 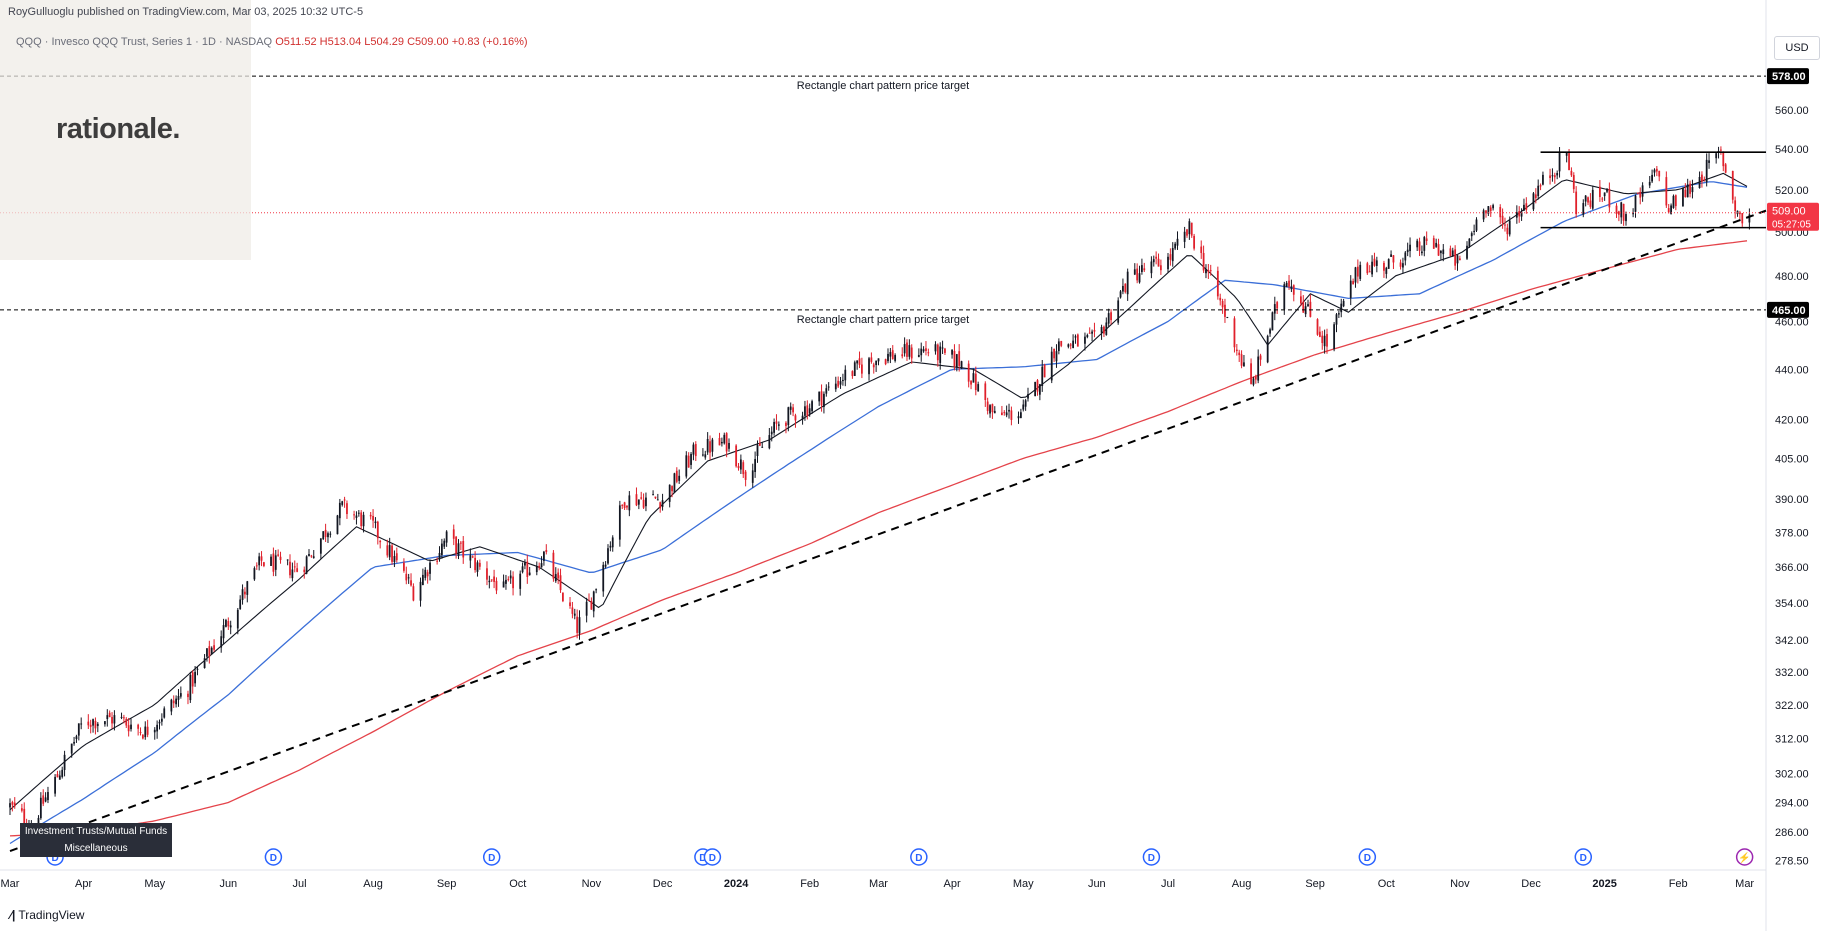 I want to click on x-tick-label: Jun, so click(x=228, y=884).